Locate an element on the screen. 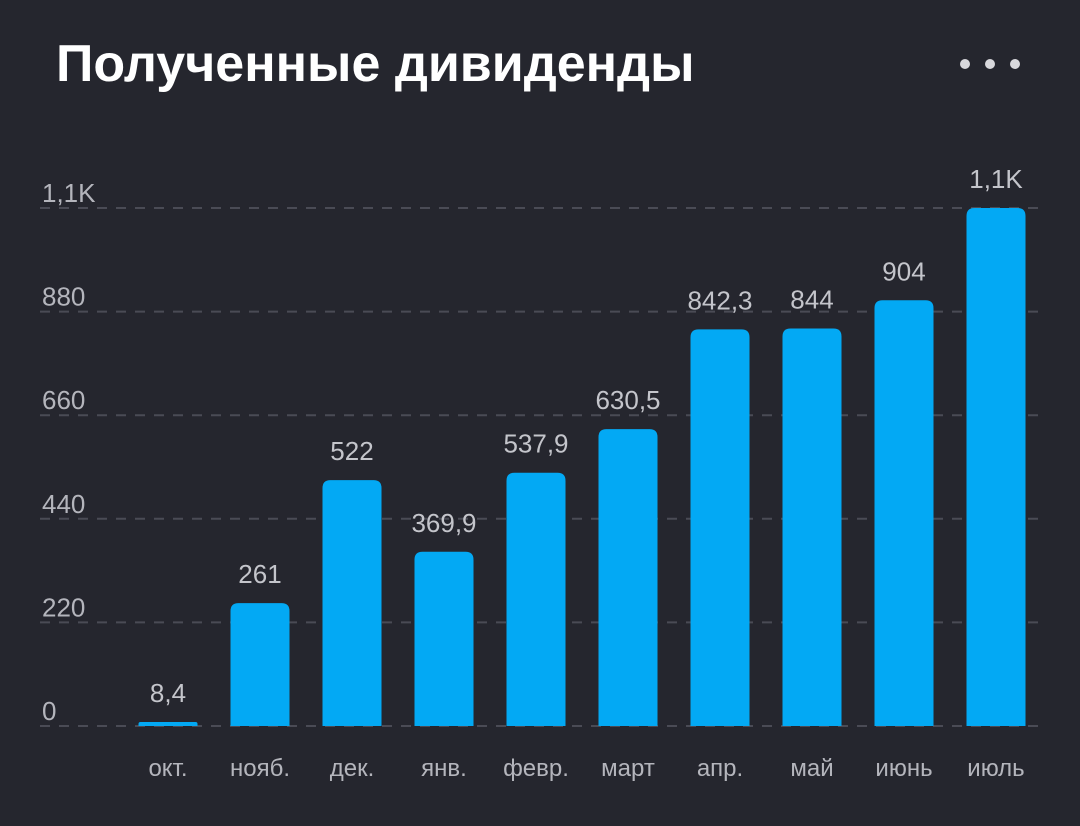 The image size is (1080, 826). y-tick-label: 0 is located at coordinates (49, 711).